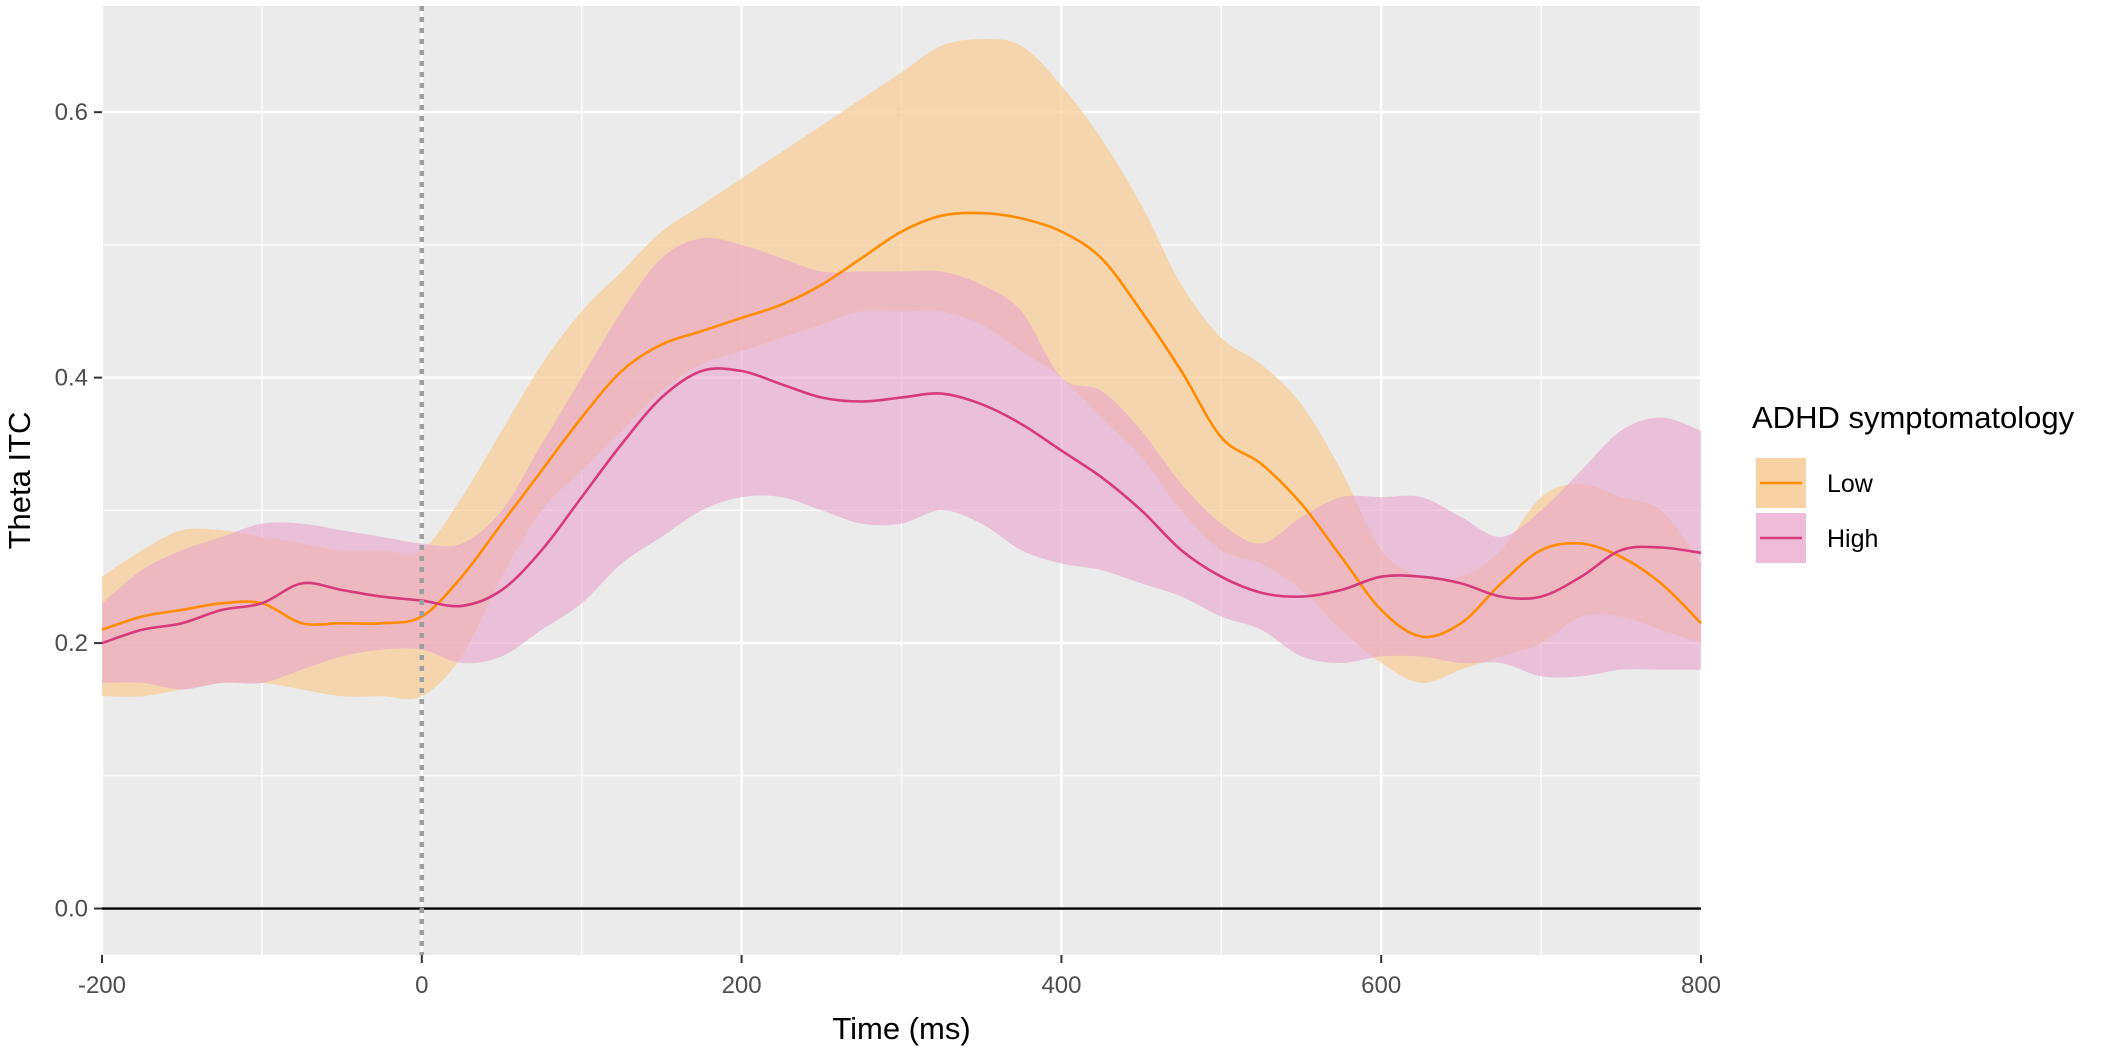  What do you see at coordinates (901, 1028) in the screenshot?
I see `x-axis-title: Time (ms)` at bounding box center [901, 1028].